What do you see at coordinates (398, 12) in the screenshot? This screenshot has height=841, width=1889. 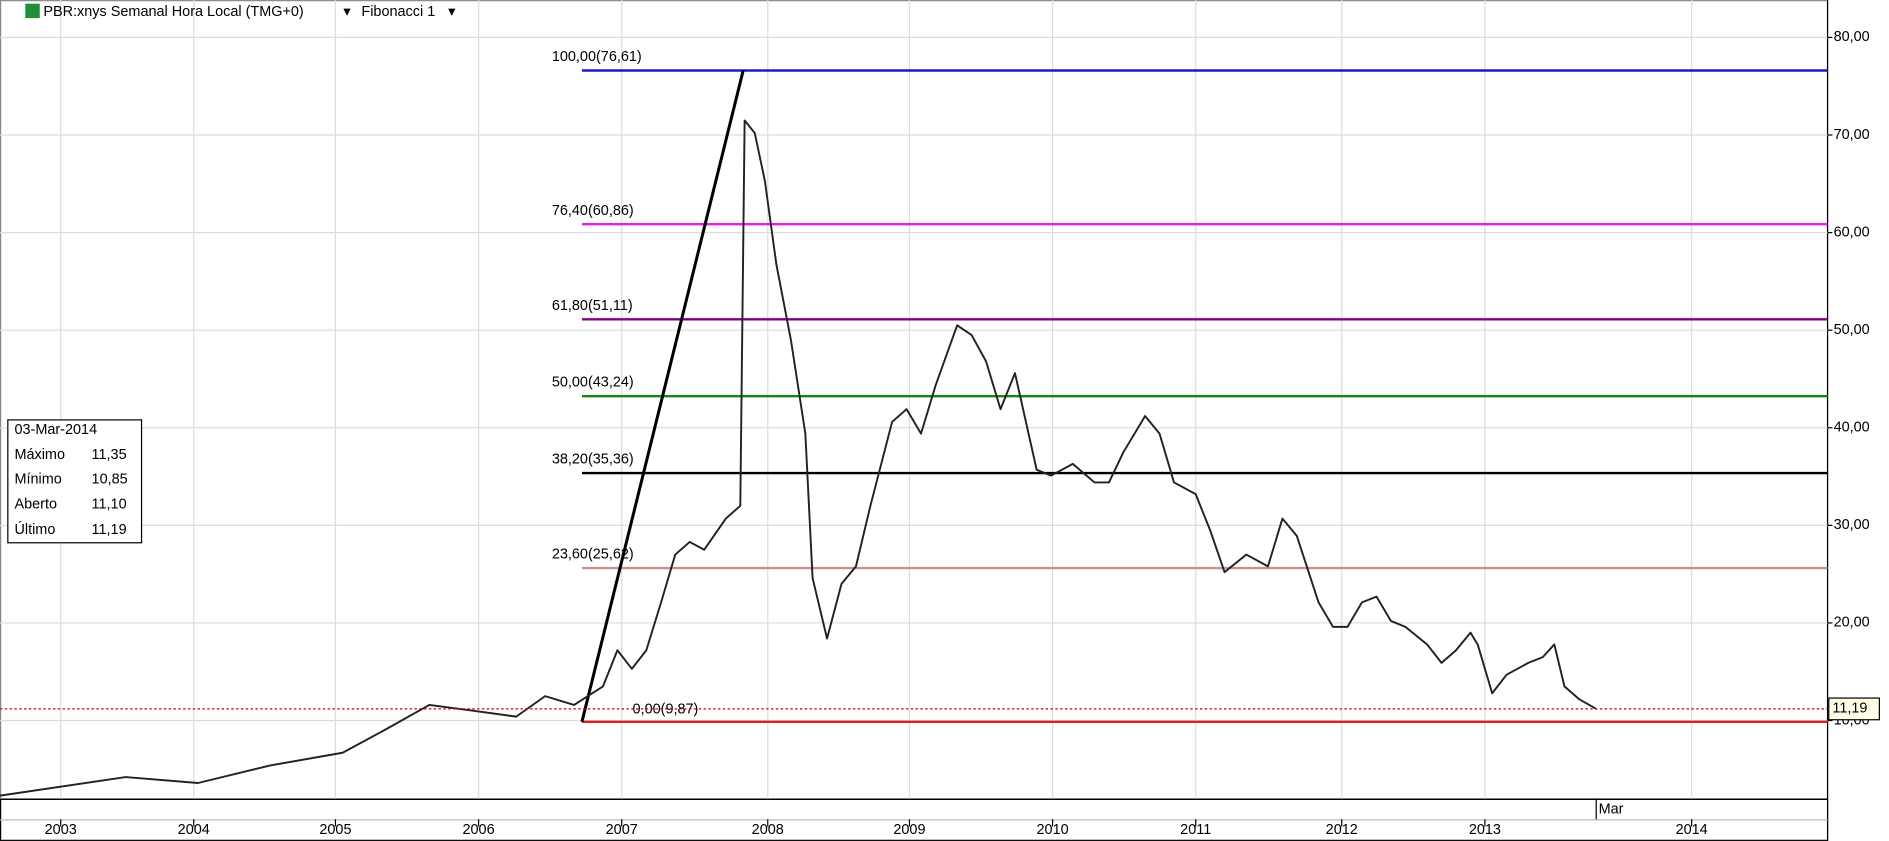 I see `study-name: Fibonacci 1` at bounding box center [398, 12].